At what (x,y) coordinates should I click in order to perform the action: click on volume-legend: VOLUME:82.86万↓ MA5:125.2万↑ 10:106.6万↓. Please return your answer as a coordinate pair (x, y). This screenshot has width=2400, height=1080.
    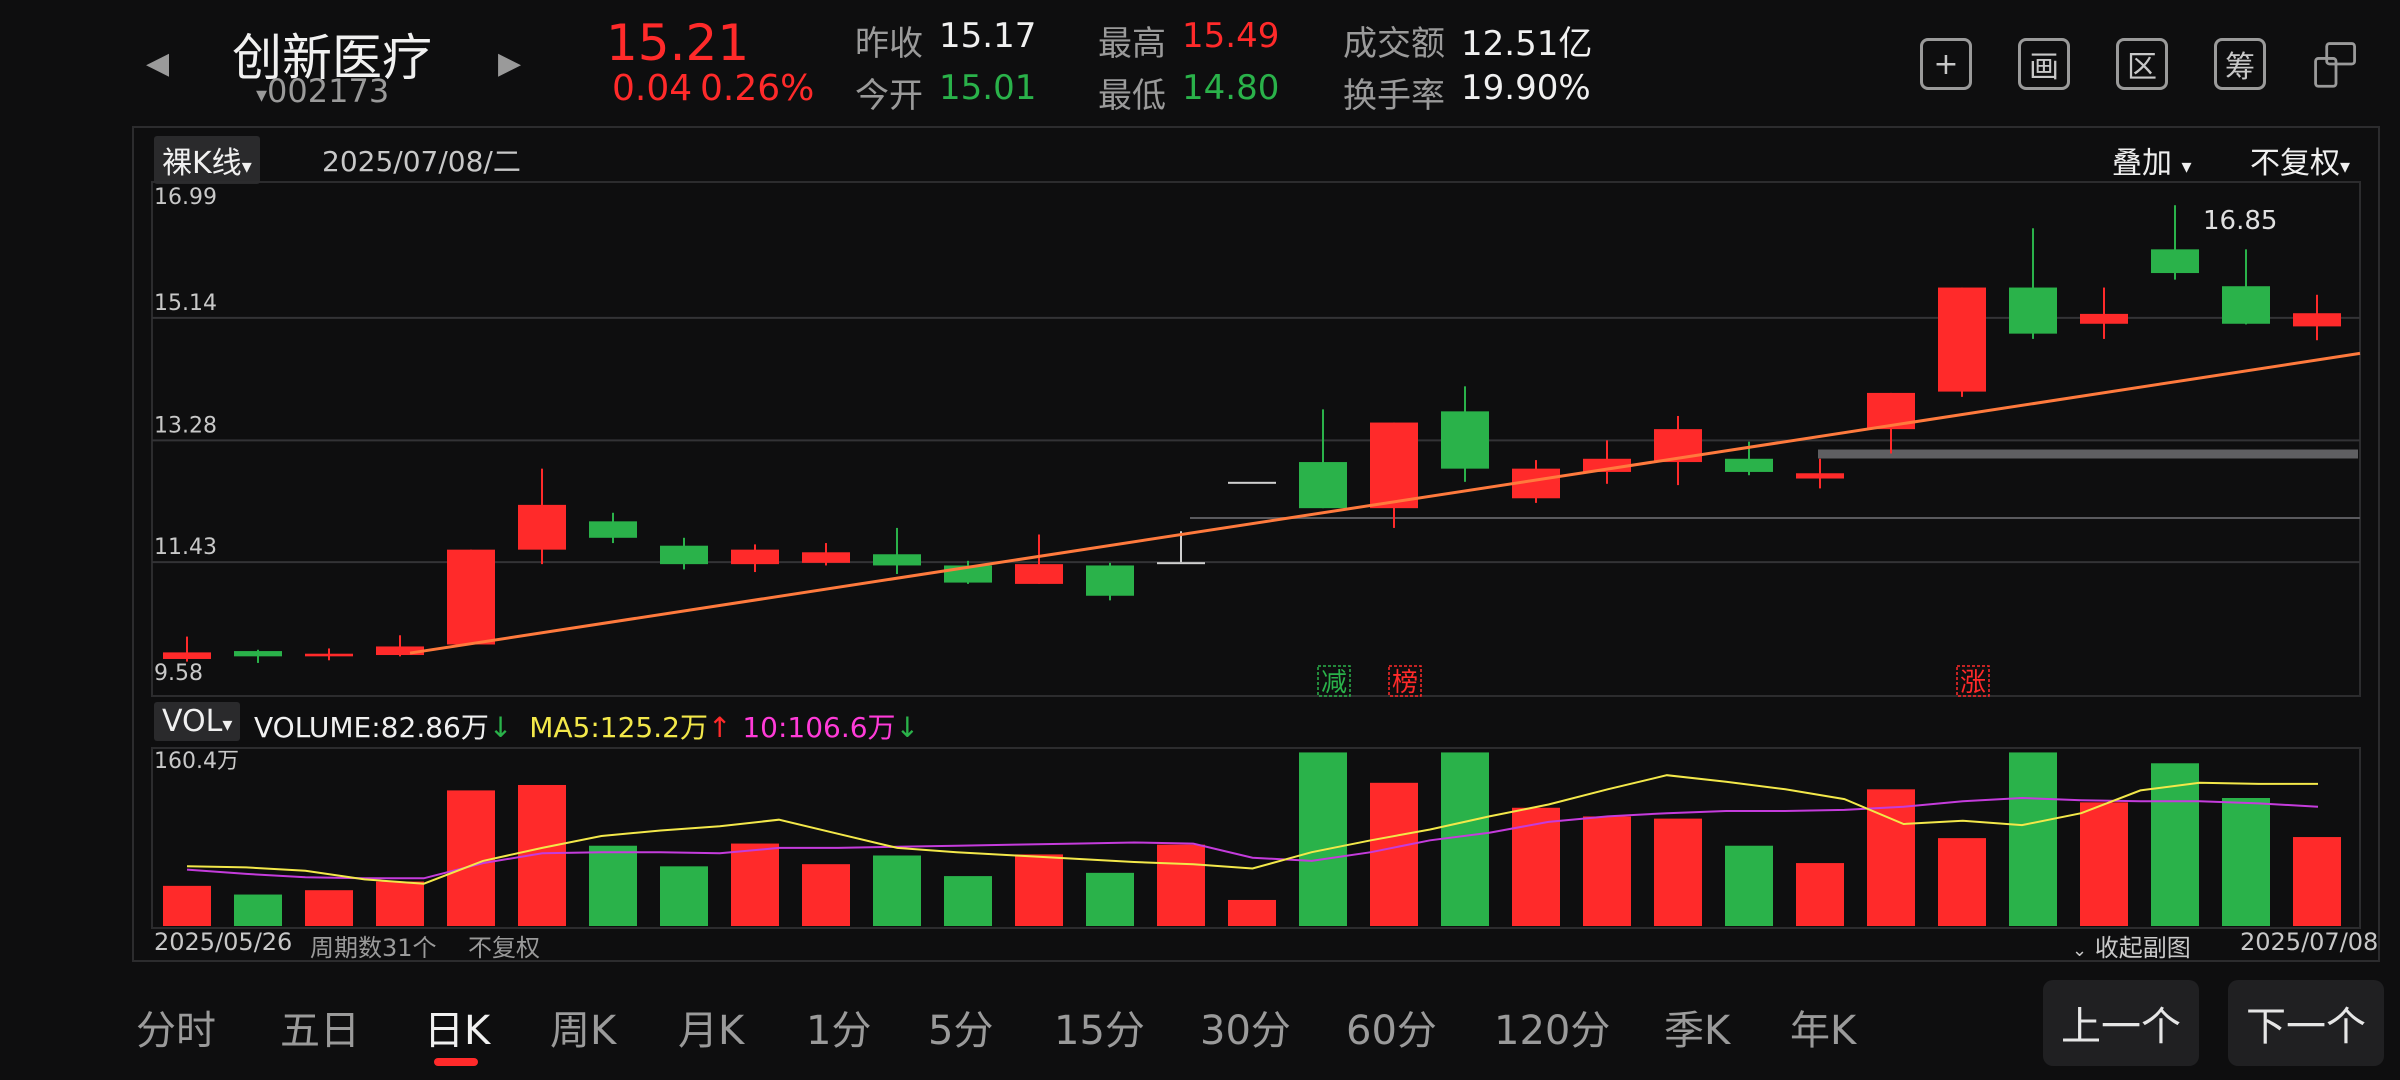
    Looking at the image, I should click on (586, 726).